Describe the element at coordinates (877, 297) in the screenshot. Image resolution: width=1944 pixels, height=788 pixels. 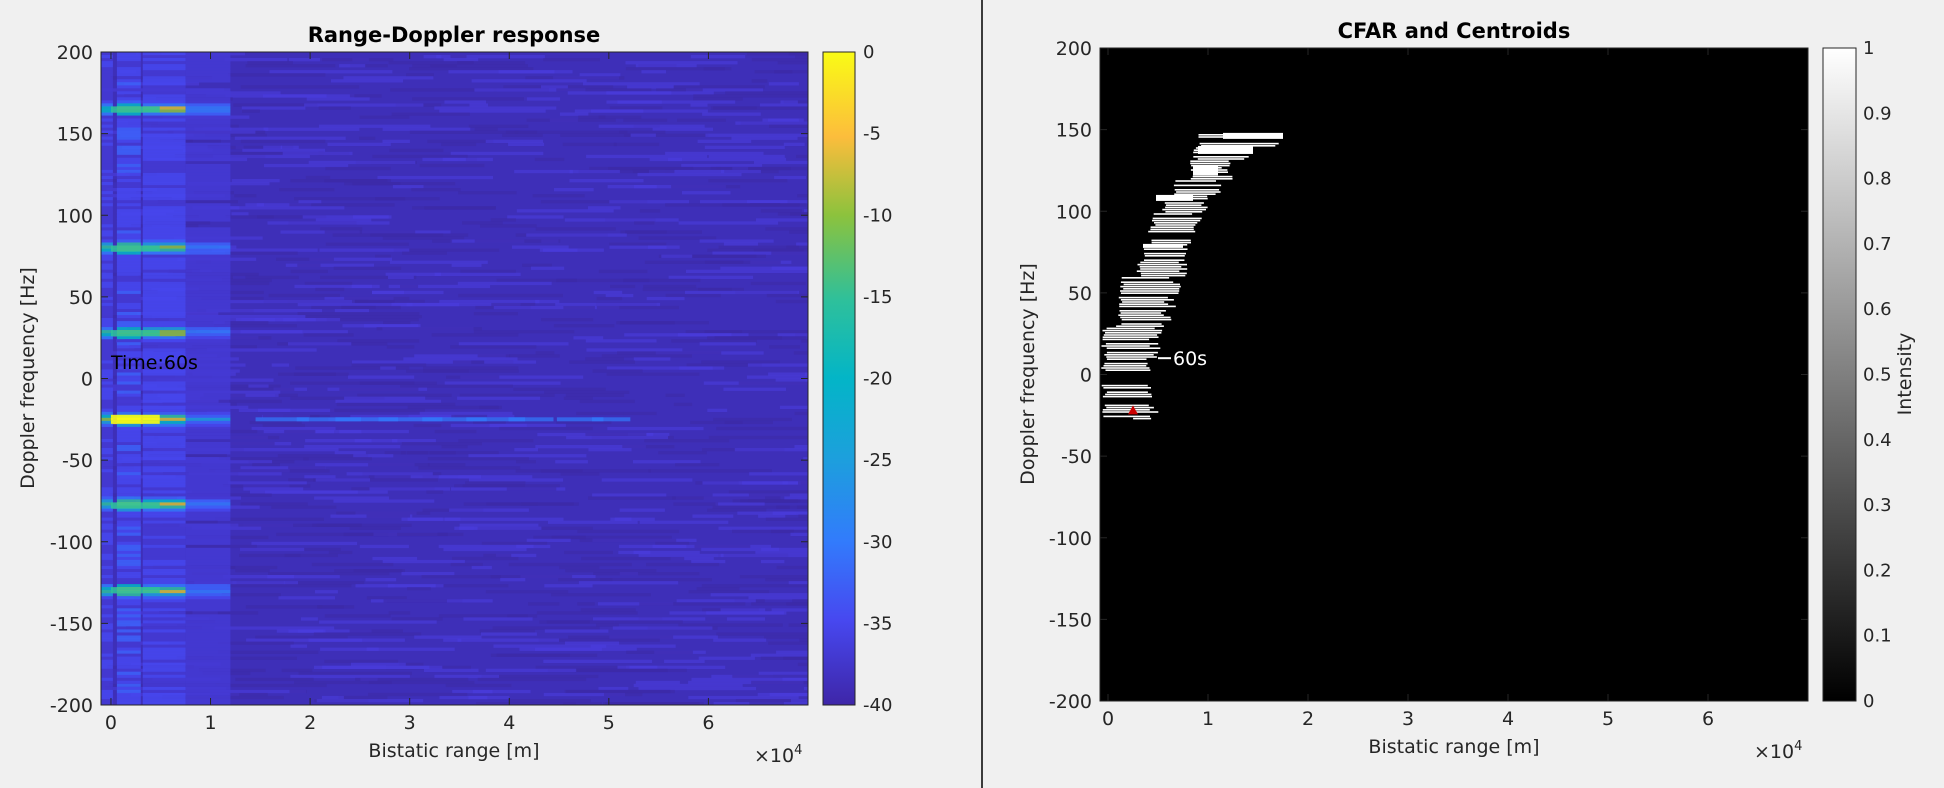
I see `range-doppler-colorbar-tick-label: -15` at that location.